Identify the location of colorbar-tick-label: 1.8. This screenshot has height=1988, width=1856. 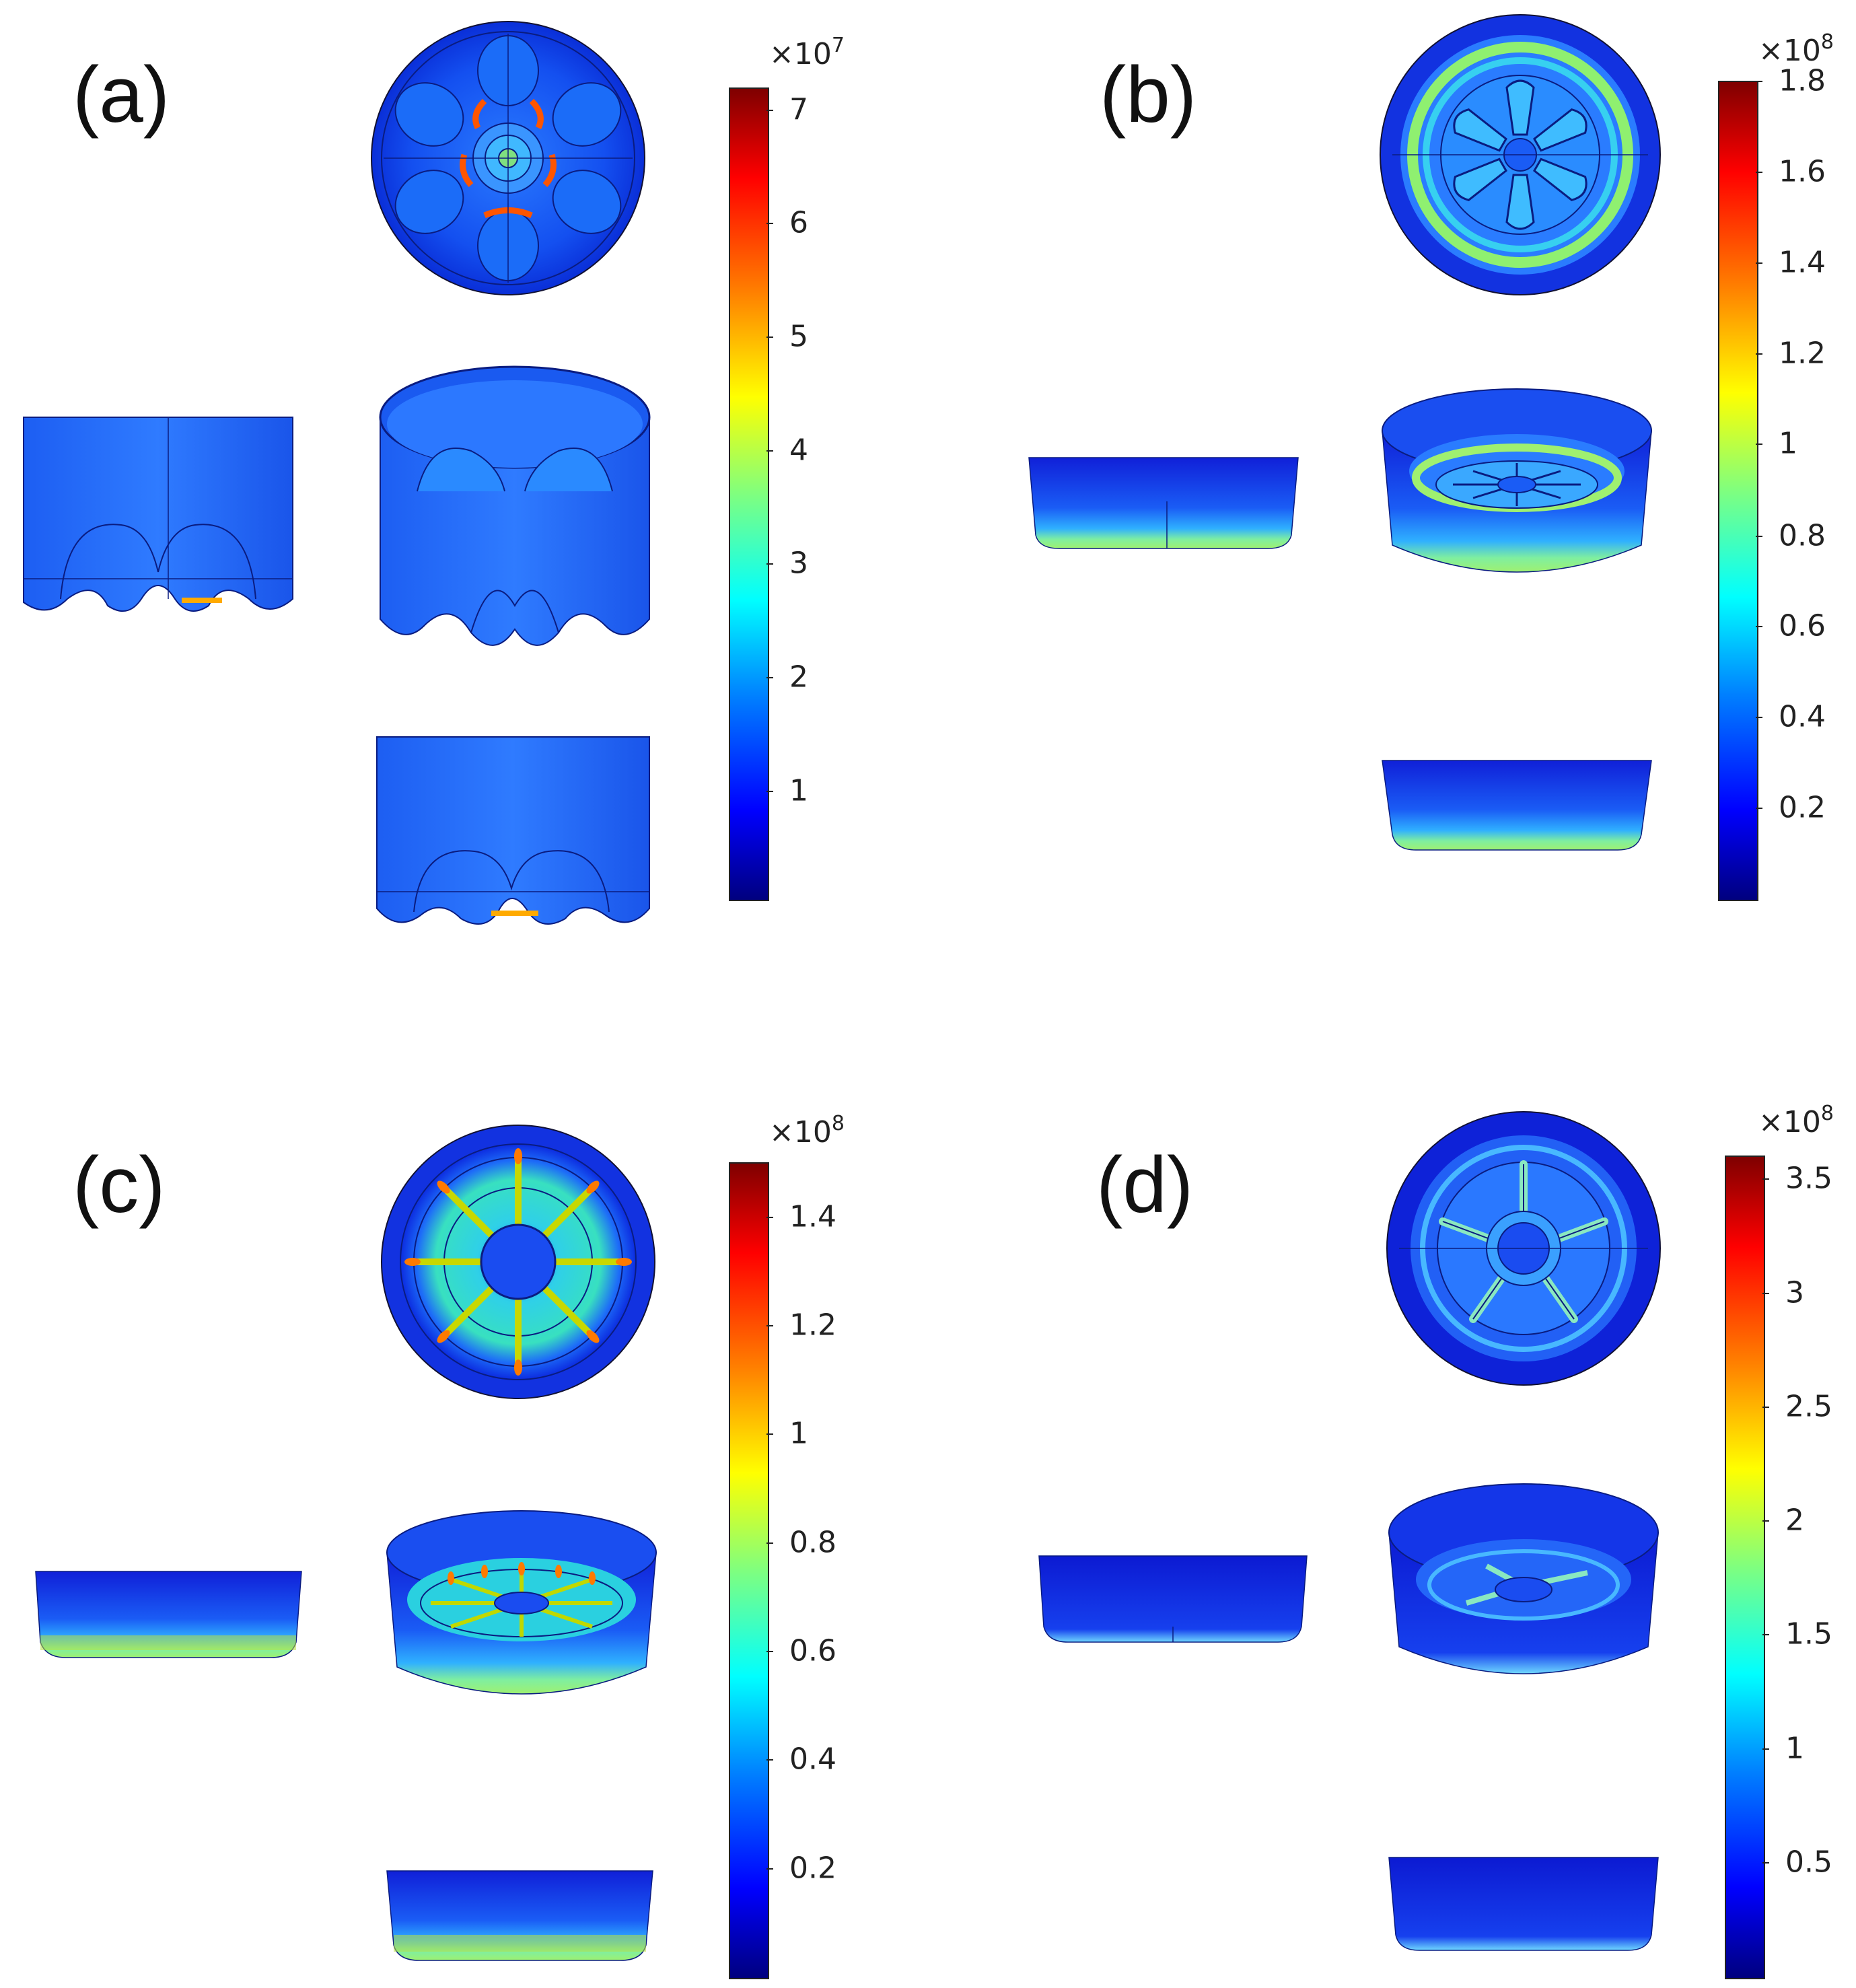
(1802, 80).